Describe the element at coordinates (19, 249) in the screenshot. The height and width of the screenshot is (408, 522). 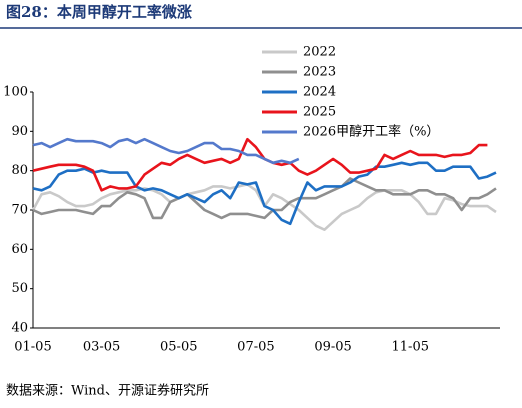
I see `y-tick-label: 60` at that location.